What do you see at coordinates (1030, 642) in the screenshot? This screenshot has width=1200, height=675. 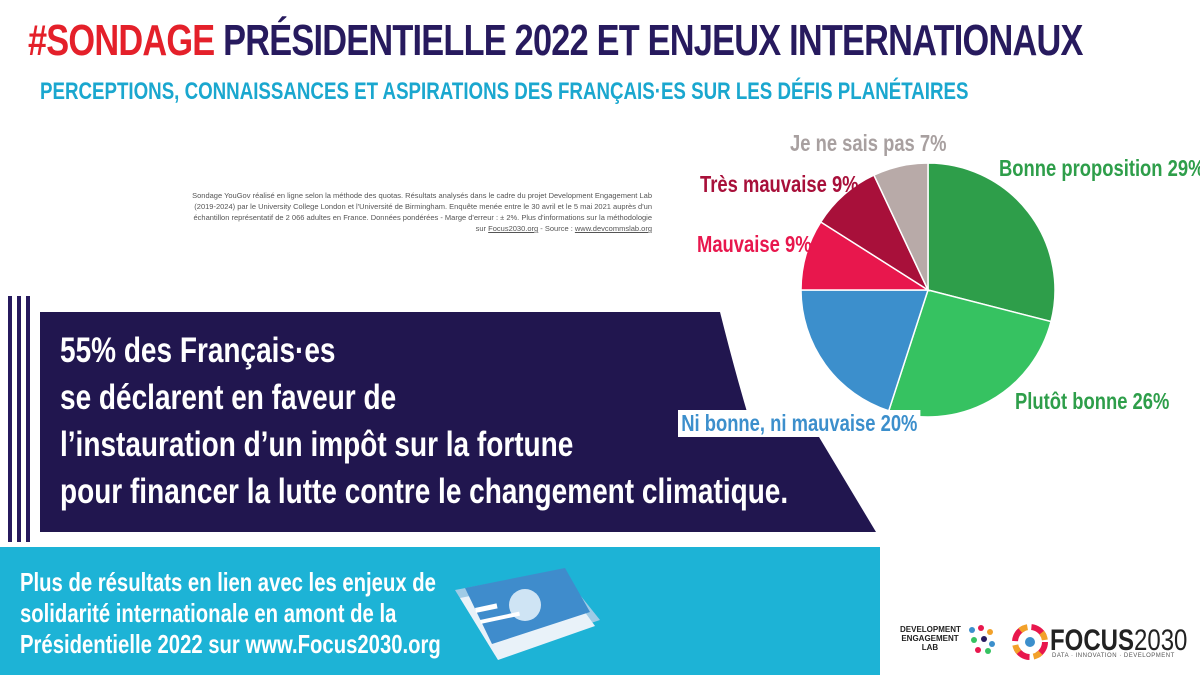 I see `focus2030-logo-icon` at bounding box center [1030, 642].